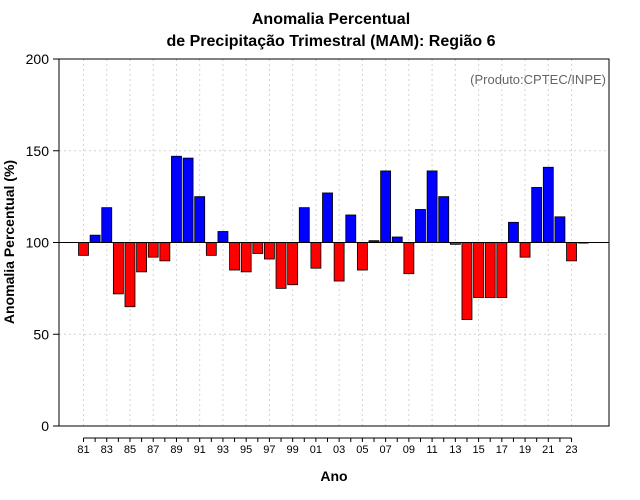 This screenshot has width=640, height=500. I want to click on credit-label: (Produto:CPTEC/INPE), so click(538, 79).